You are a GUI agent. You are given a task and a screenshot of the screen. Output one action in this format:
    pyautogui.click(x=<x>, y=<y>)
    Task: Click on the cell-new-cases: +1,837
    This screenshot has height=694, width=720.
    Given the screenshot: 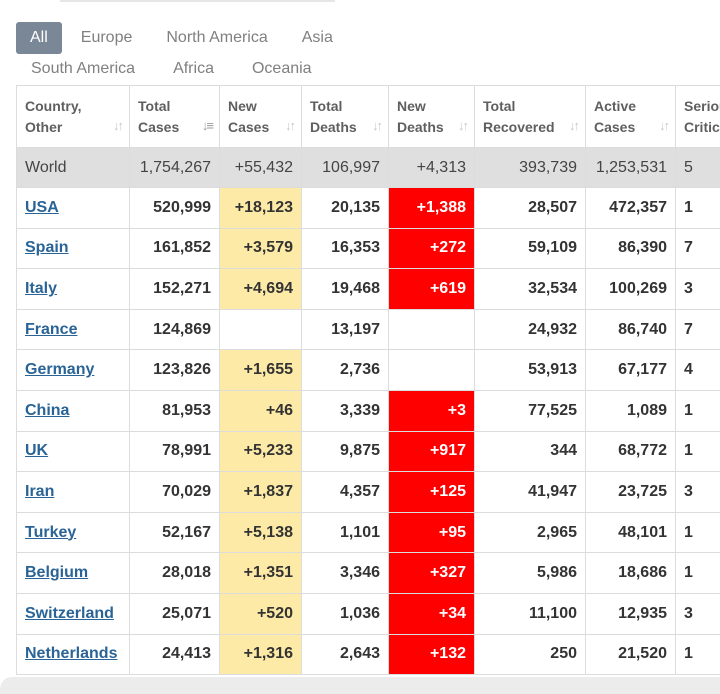 What is the action you would take?
    pyautogui.click(x=260, y=492)
    